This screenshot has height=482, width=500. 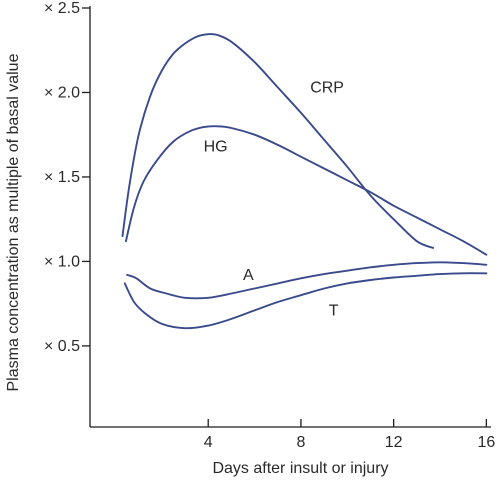 I want to click on x-axis-title: Days after insult or injury, so click(x=300, y=468).